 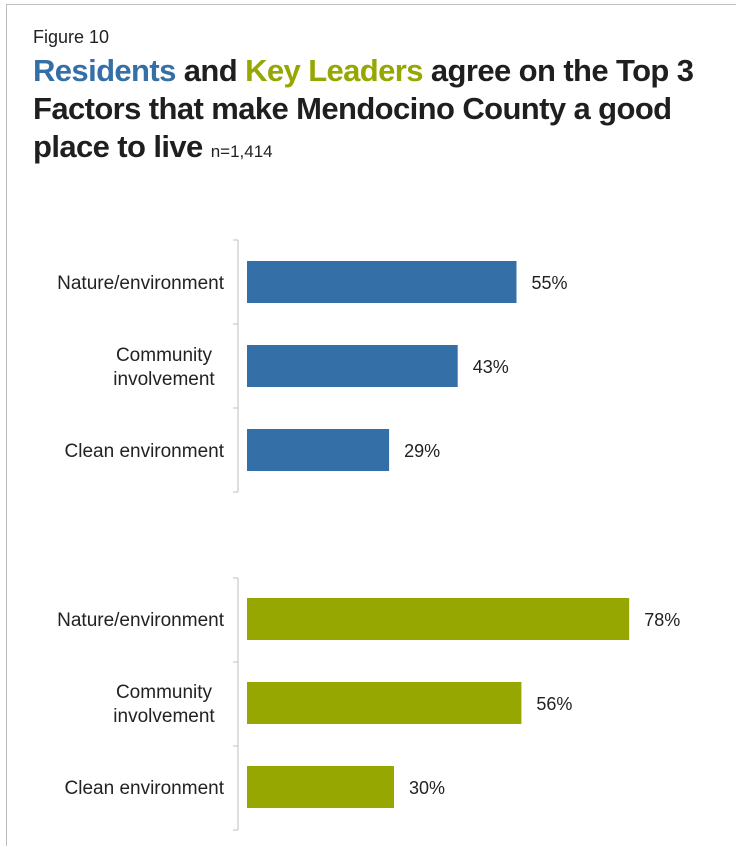 I want to click on value-label: 29%, so click(x=422, y=451).